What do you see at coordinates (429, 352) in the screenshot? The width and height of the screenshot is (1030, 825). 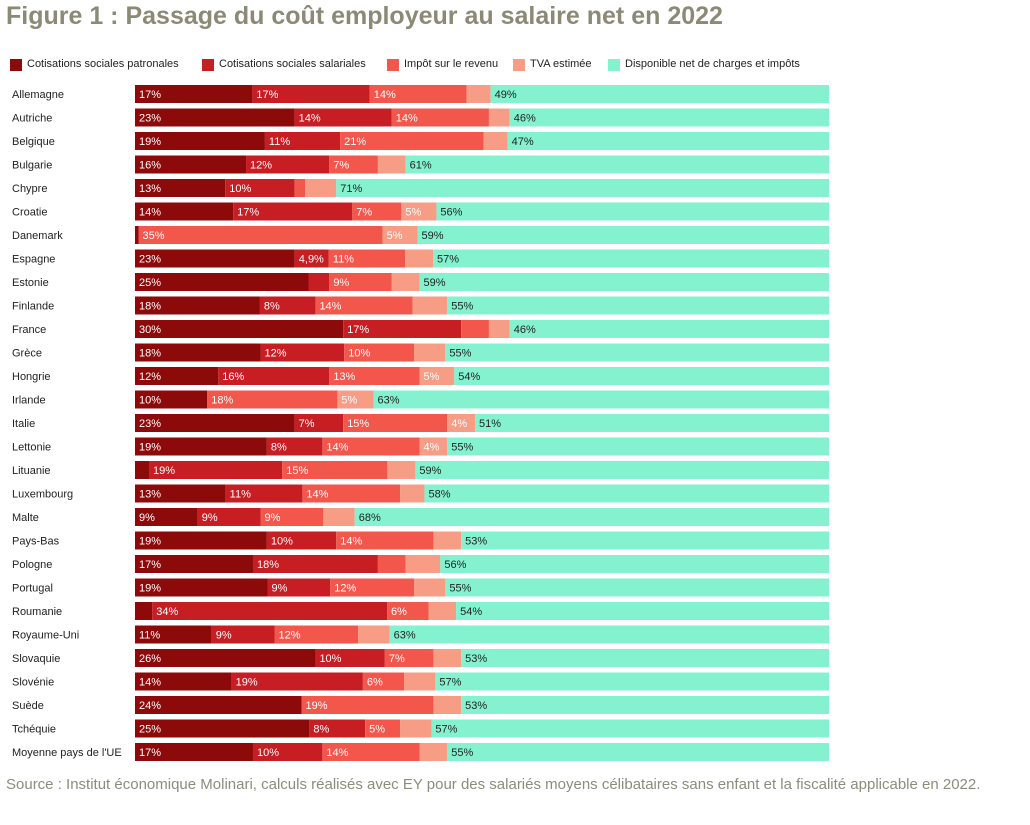 I see `bar-grece-tva-estimee` at bounding box center [429, 352].